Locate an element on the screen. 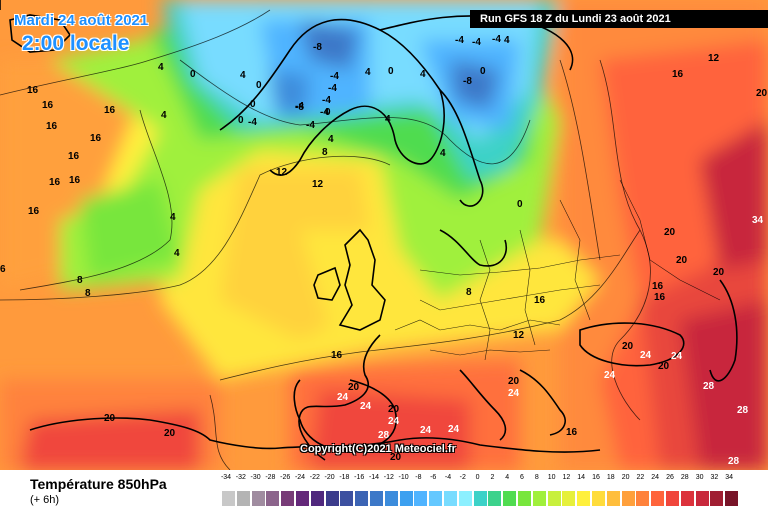  lead-time: (+ 6h) is located at coordinates (45, 500).